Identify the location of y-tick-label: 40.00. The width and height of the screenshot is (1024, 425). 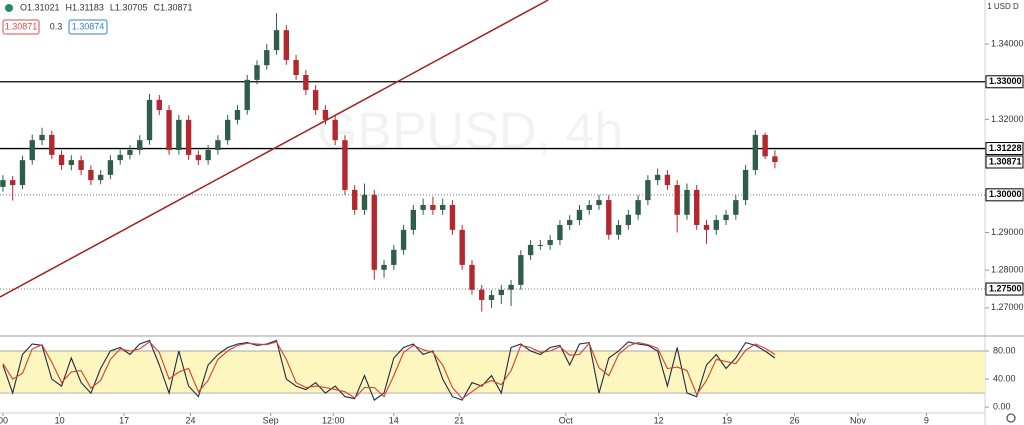
(1004, 378).